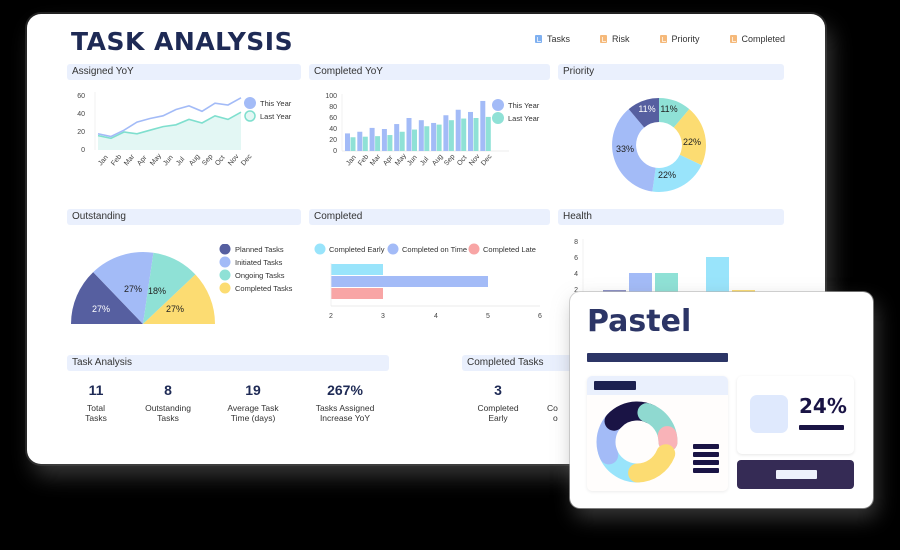  Describe the element at coordinates (576, 242) in the screenshot. I see `svg-text: 8` at that location.